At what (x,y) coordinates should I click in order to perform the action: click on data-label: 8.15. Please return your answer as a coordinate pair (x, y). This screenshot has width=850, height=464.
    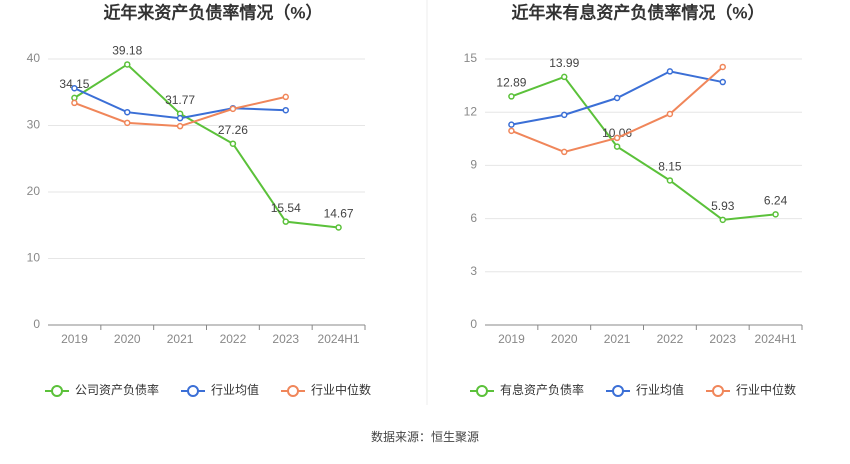
    Looking at the image, I should click on (670, 167).